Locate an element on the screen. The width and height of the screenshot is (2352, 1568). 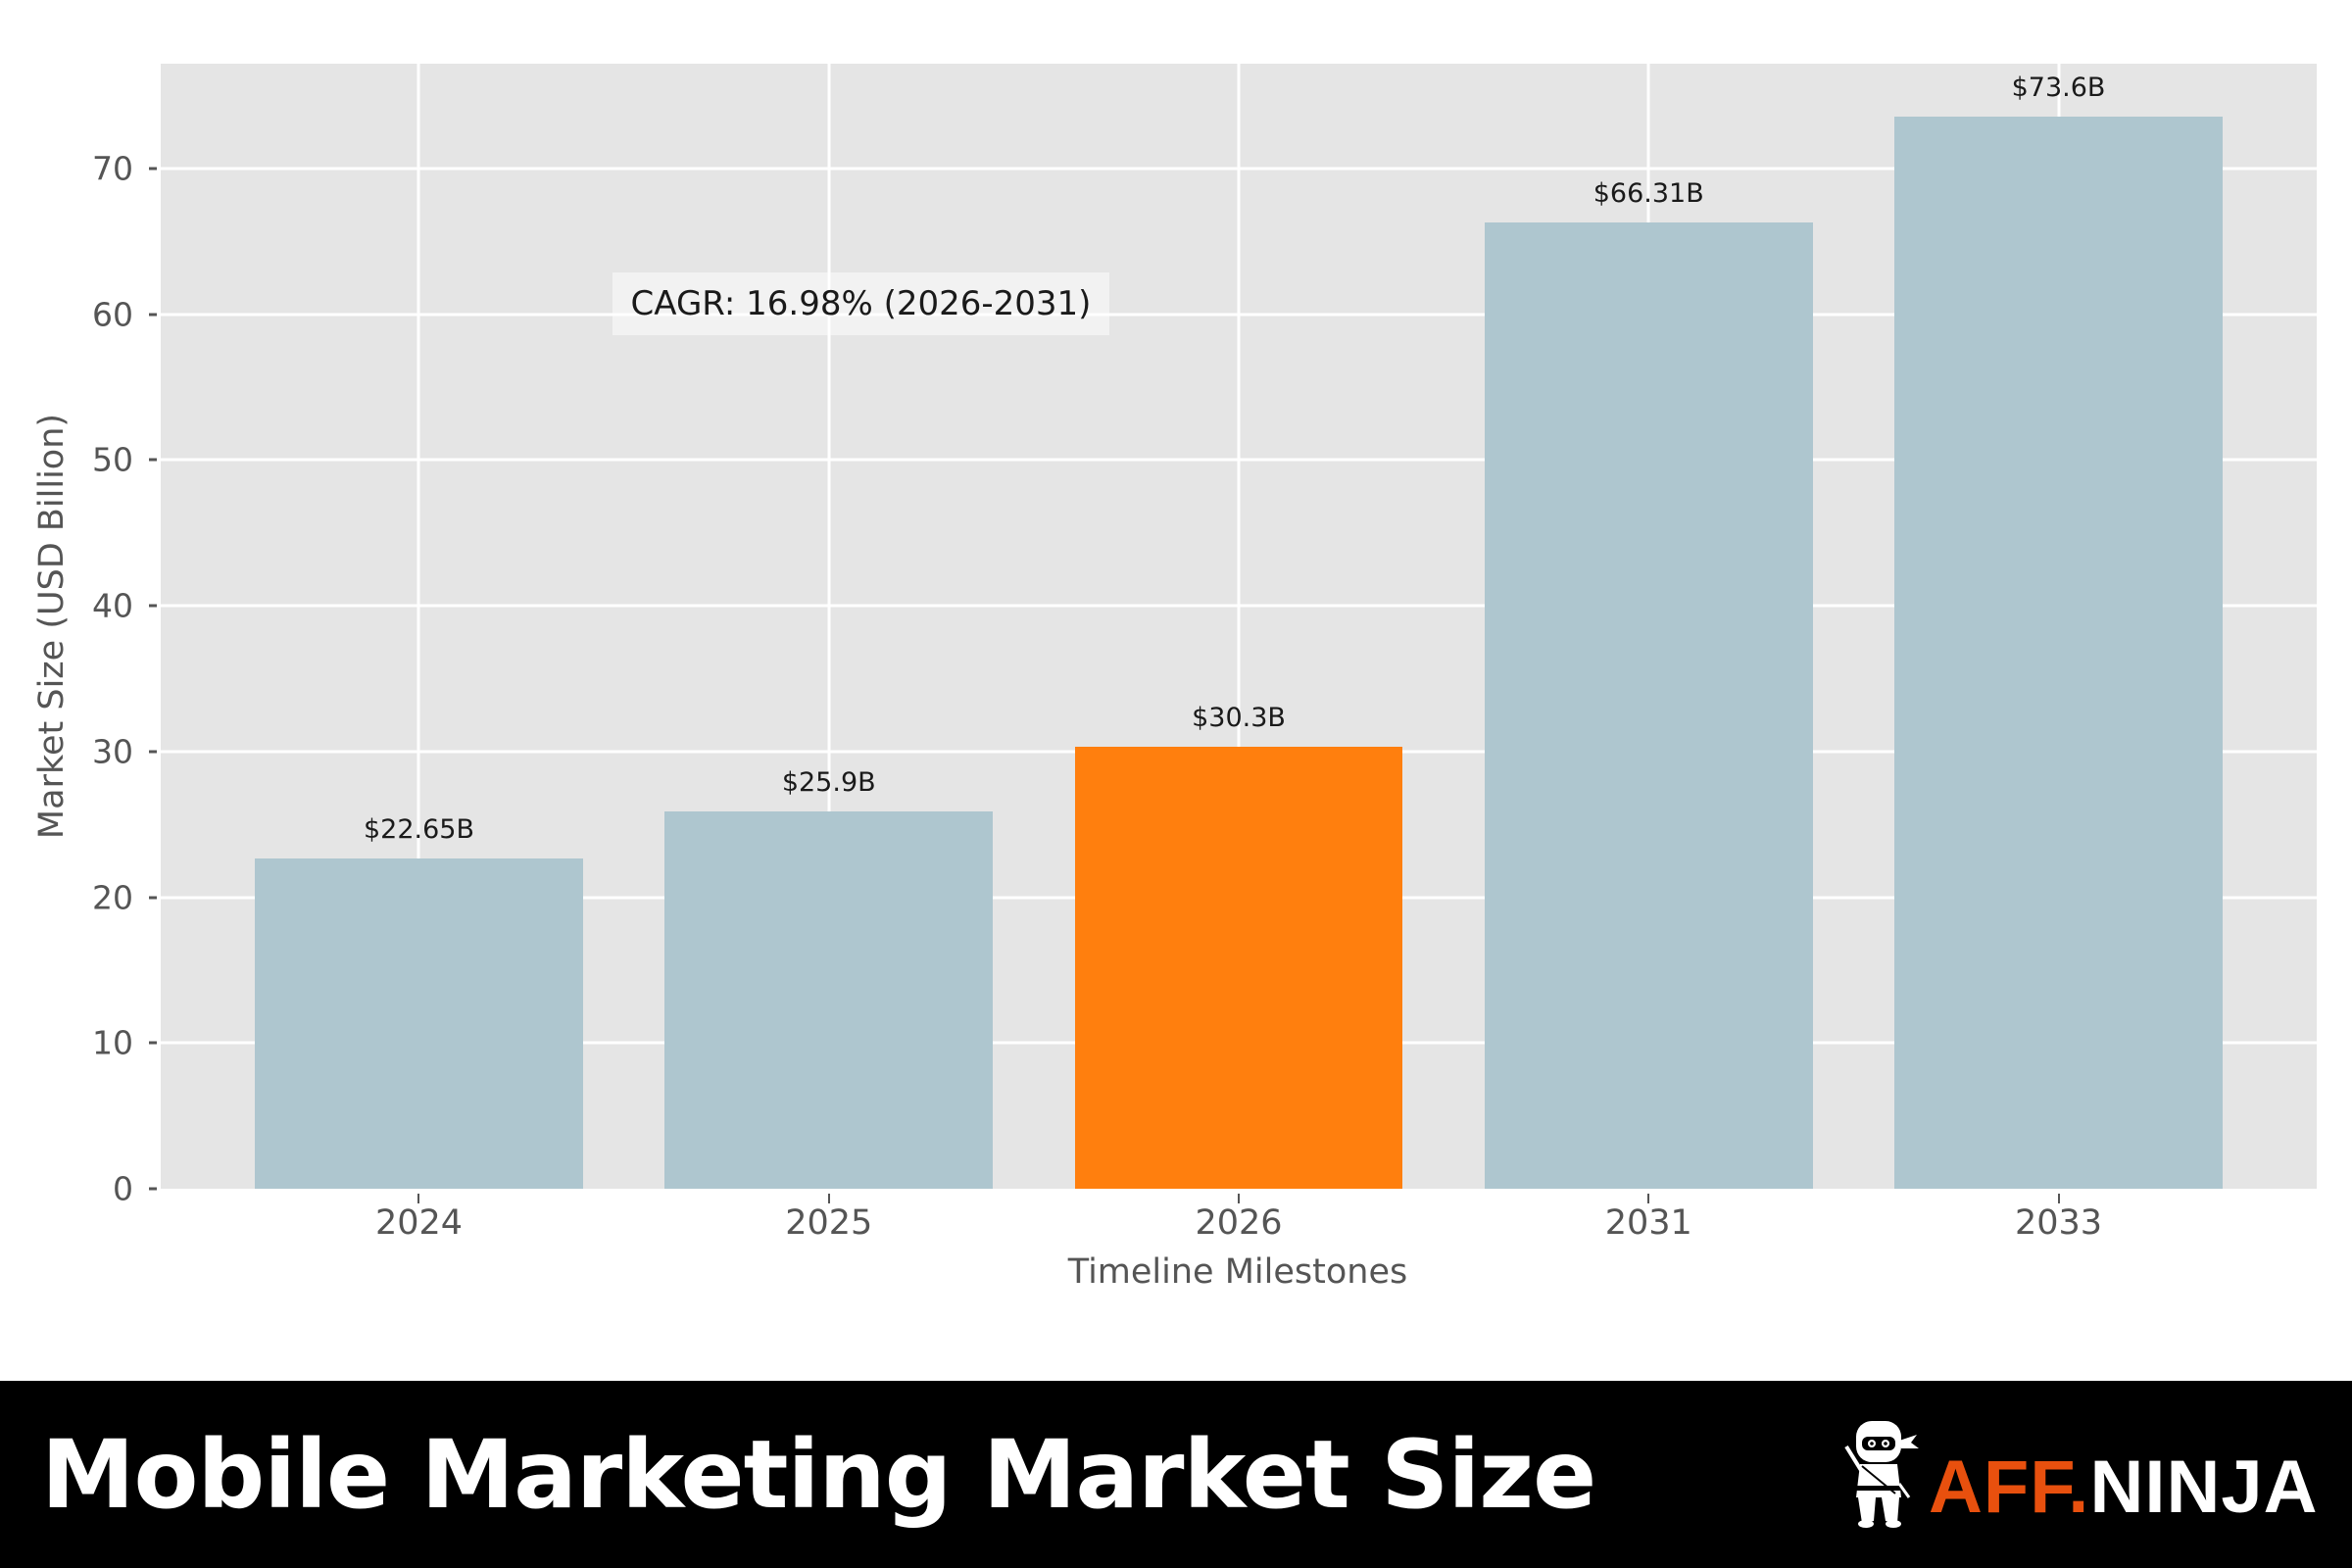
logo-wordmark: AFF.NINJA is located at coordinates (2123, 1487).